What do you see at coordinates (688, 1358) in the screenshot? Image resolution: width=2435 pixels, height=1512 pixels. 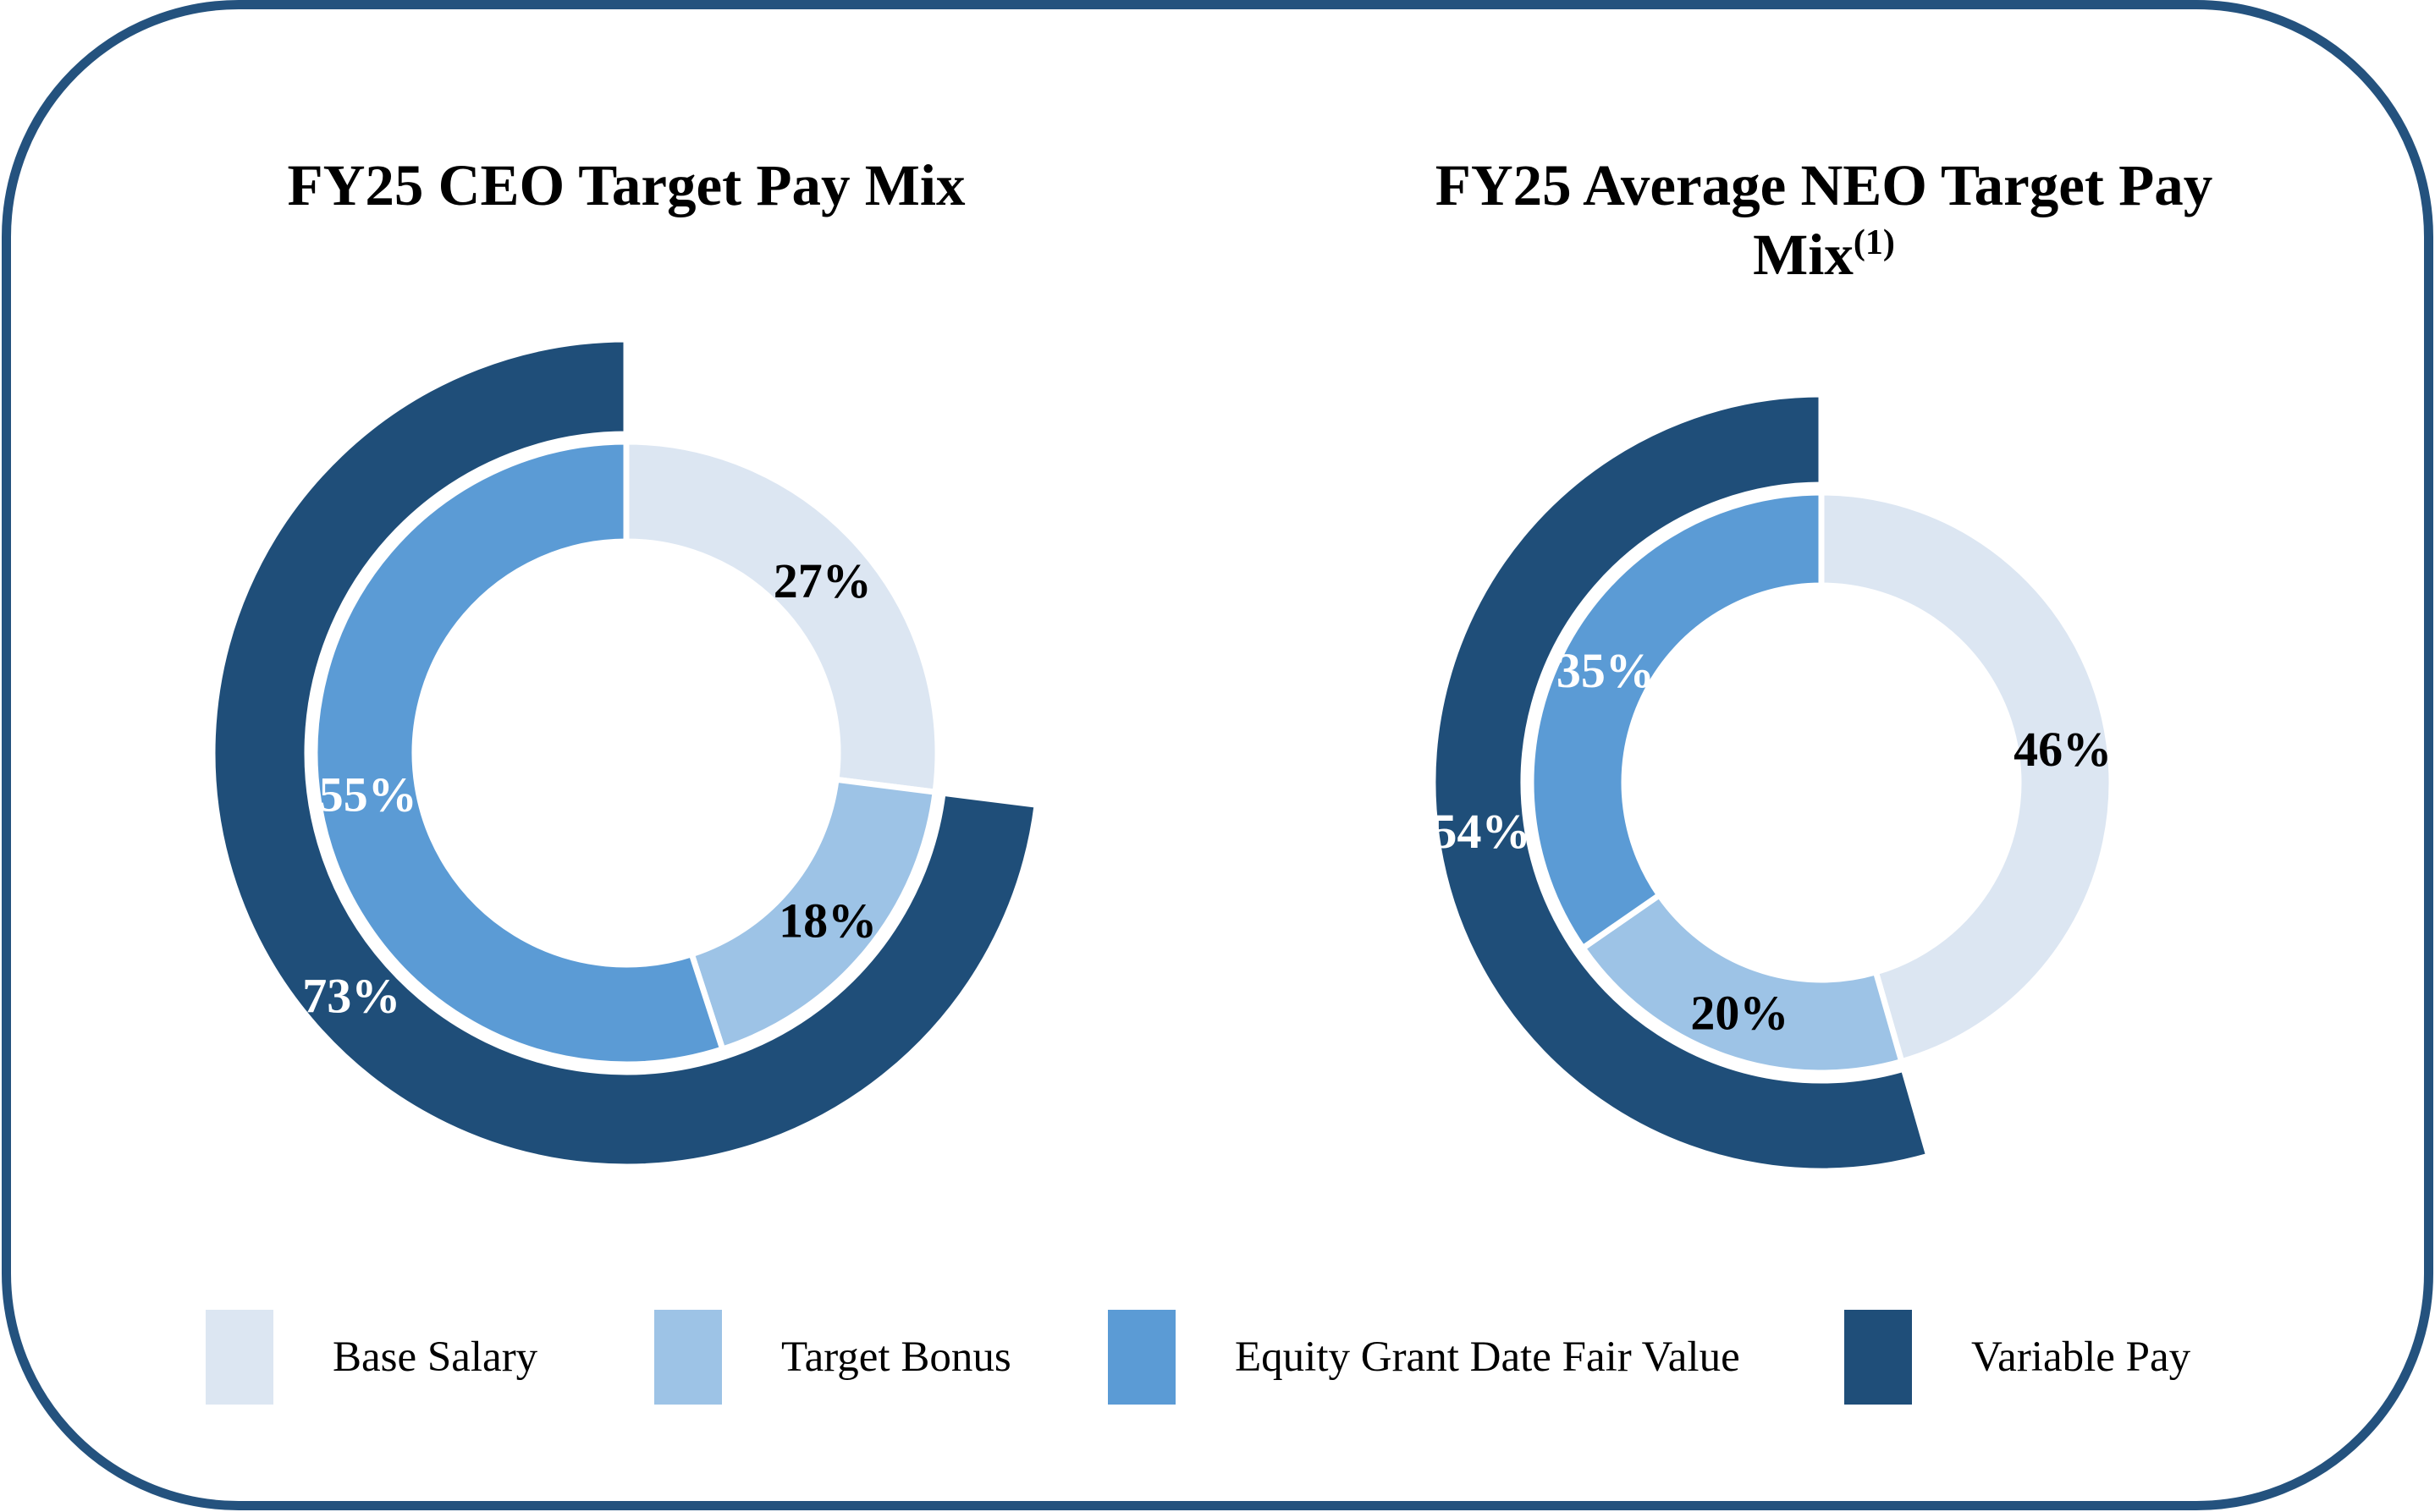 I see `legend-swatch-target-bonus` at bounding box center [688, 1358].